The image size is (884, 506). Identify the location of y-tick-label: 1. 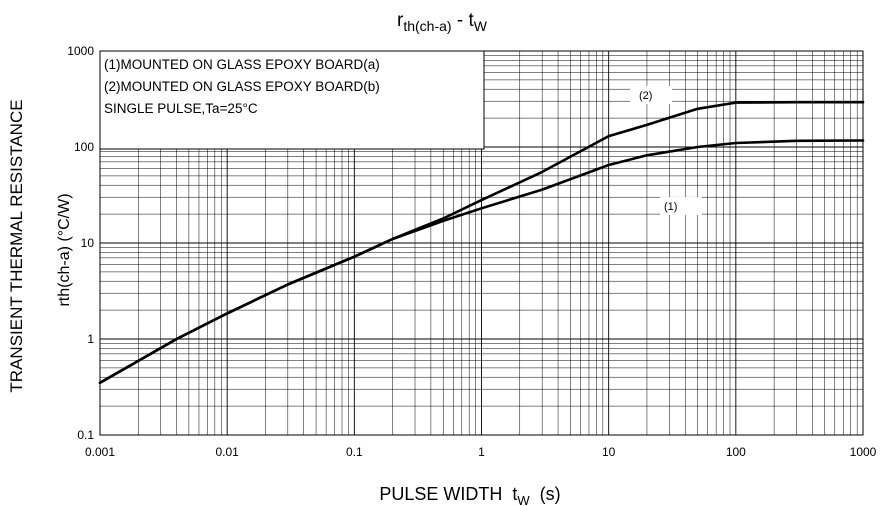
(90, 339).